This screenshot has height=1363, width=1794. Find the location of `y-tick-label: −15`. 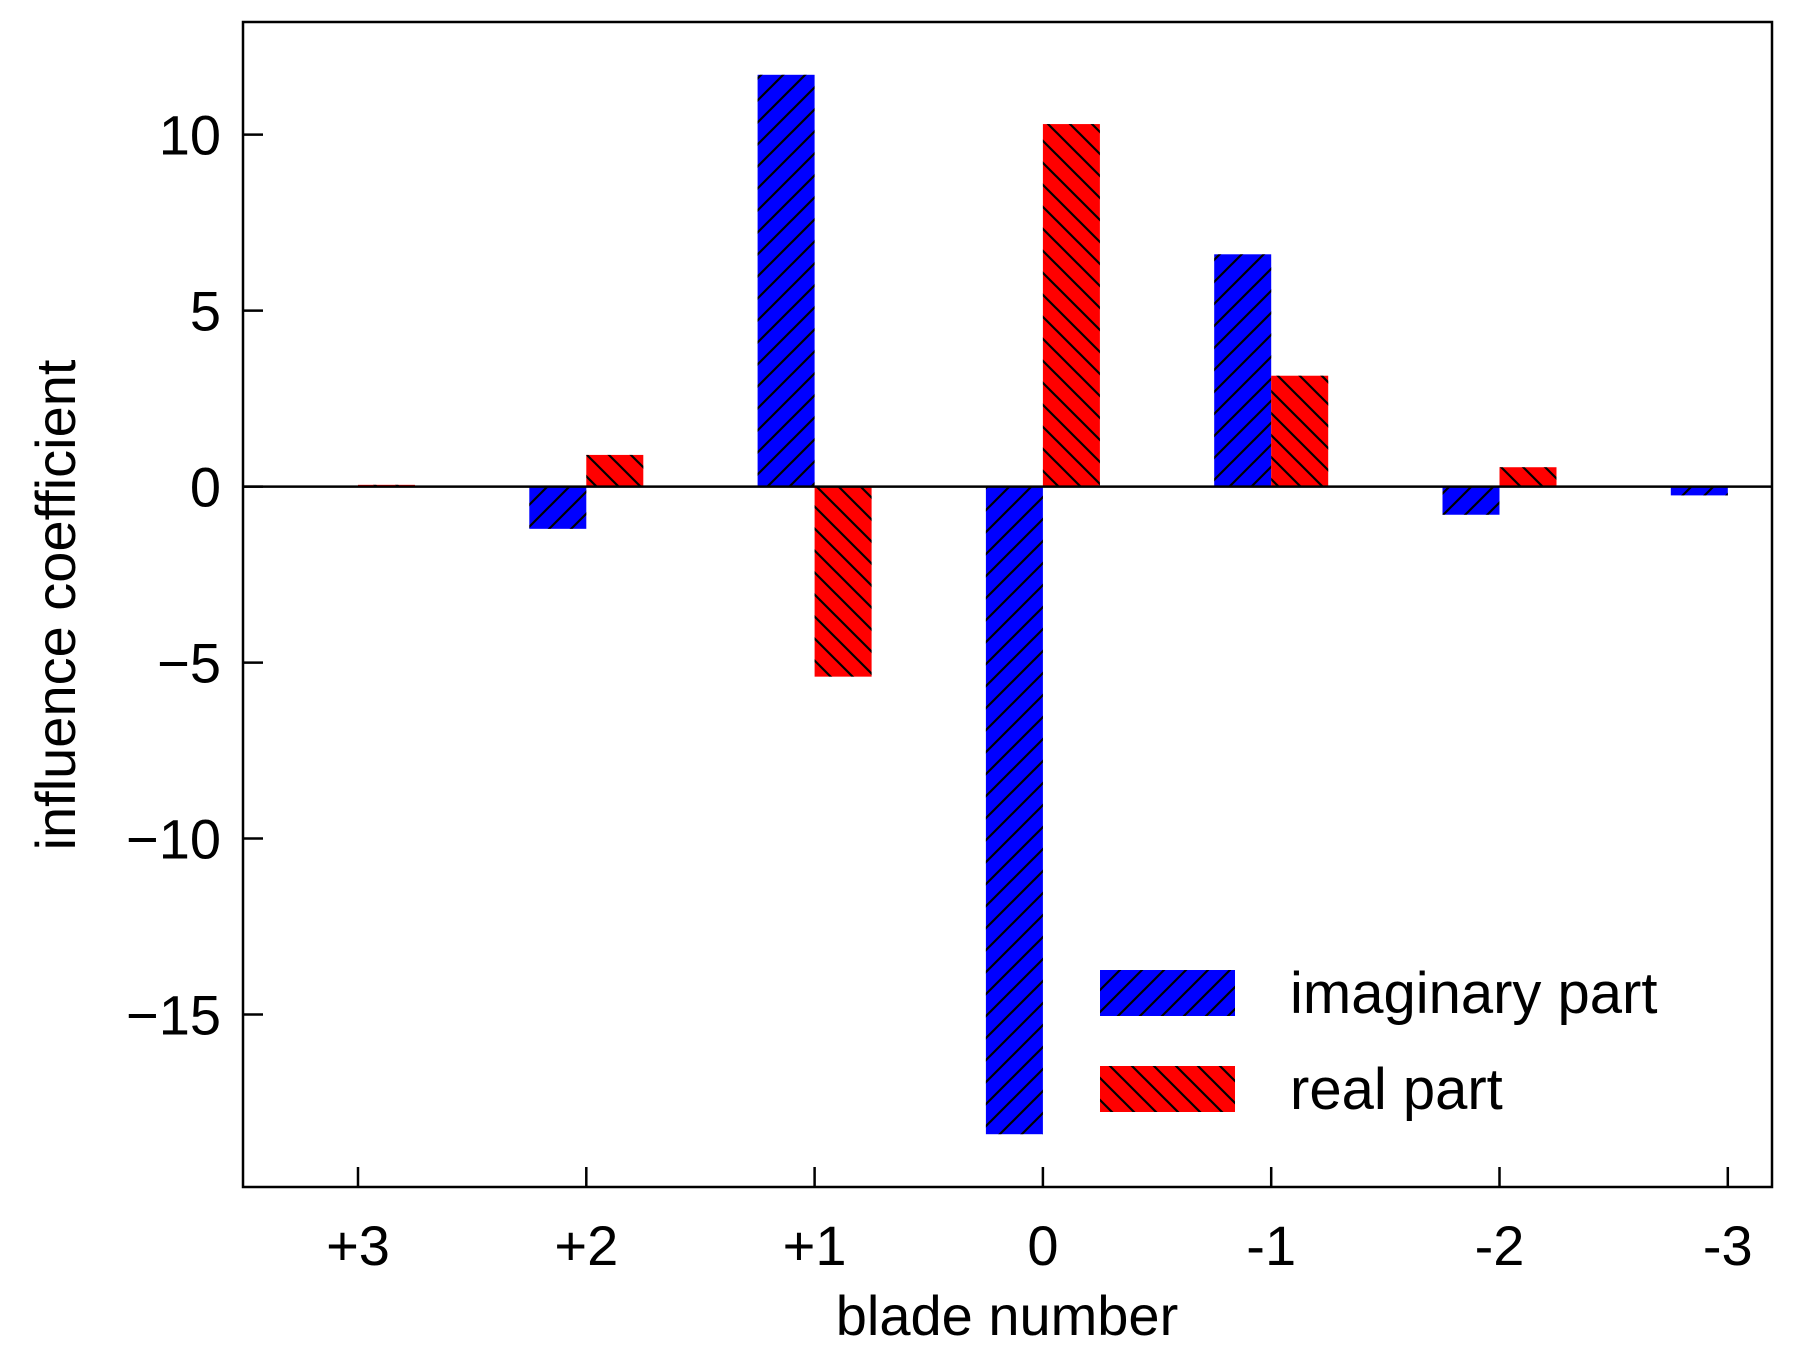

y-tick-label: −15 is located at coordinates (173, 1015).